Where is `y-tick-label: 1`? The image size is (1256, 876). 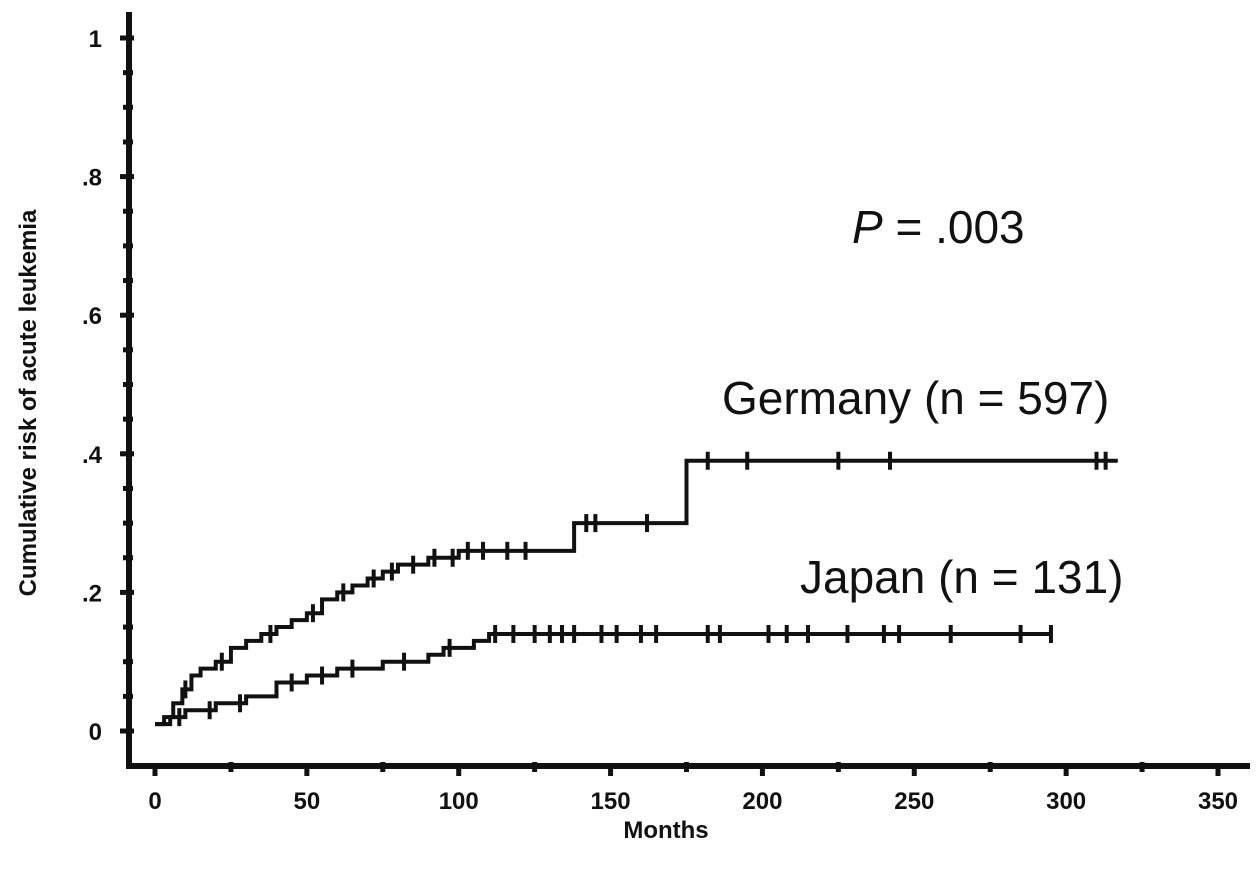
y-tick-label: 1 is located at coordinates (95, 39).